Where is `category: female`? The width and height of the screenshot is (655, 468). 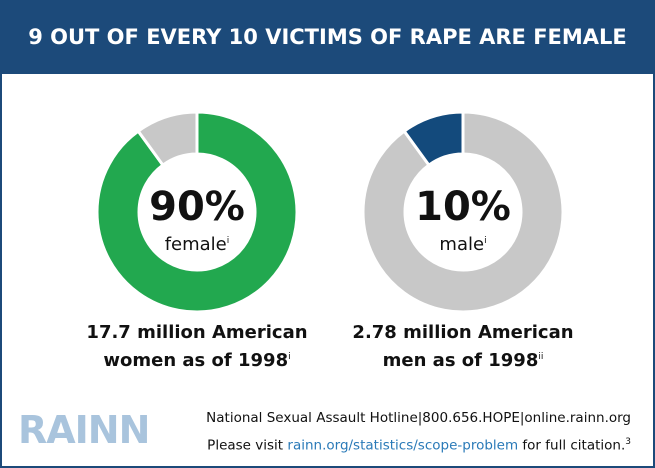 category: female is located at coordinates (195, 244).